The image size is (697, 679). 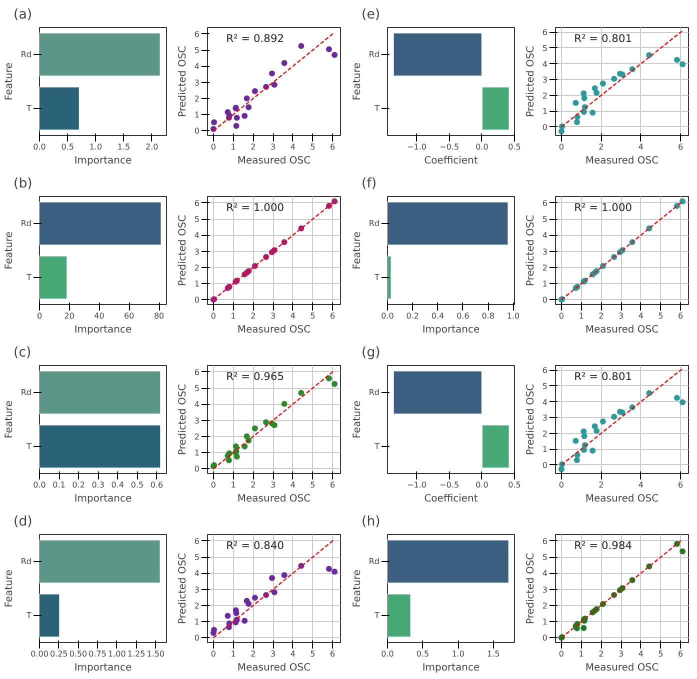 What do you see at coordinates (369, 184) in the screenshot?
I see `chart-title: (f)` at bounding box center [369, 184].